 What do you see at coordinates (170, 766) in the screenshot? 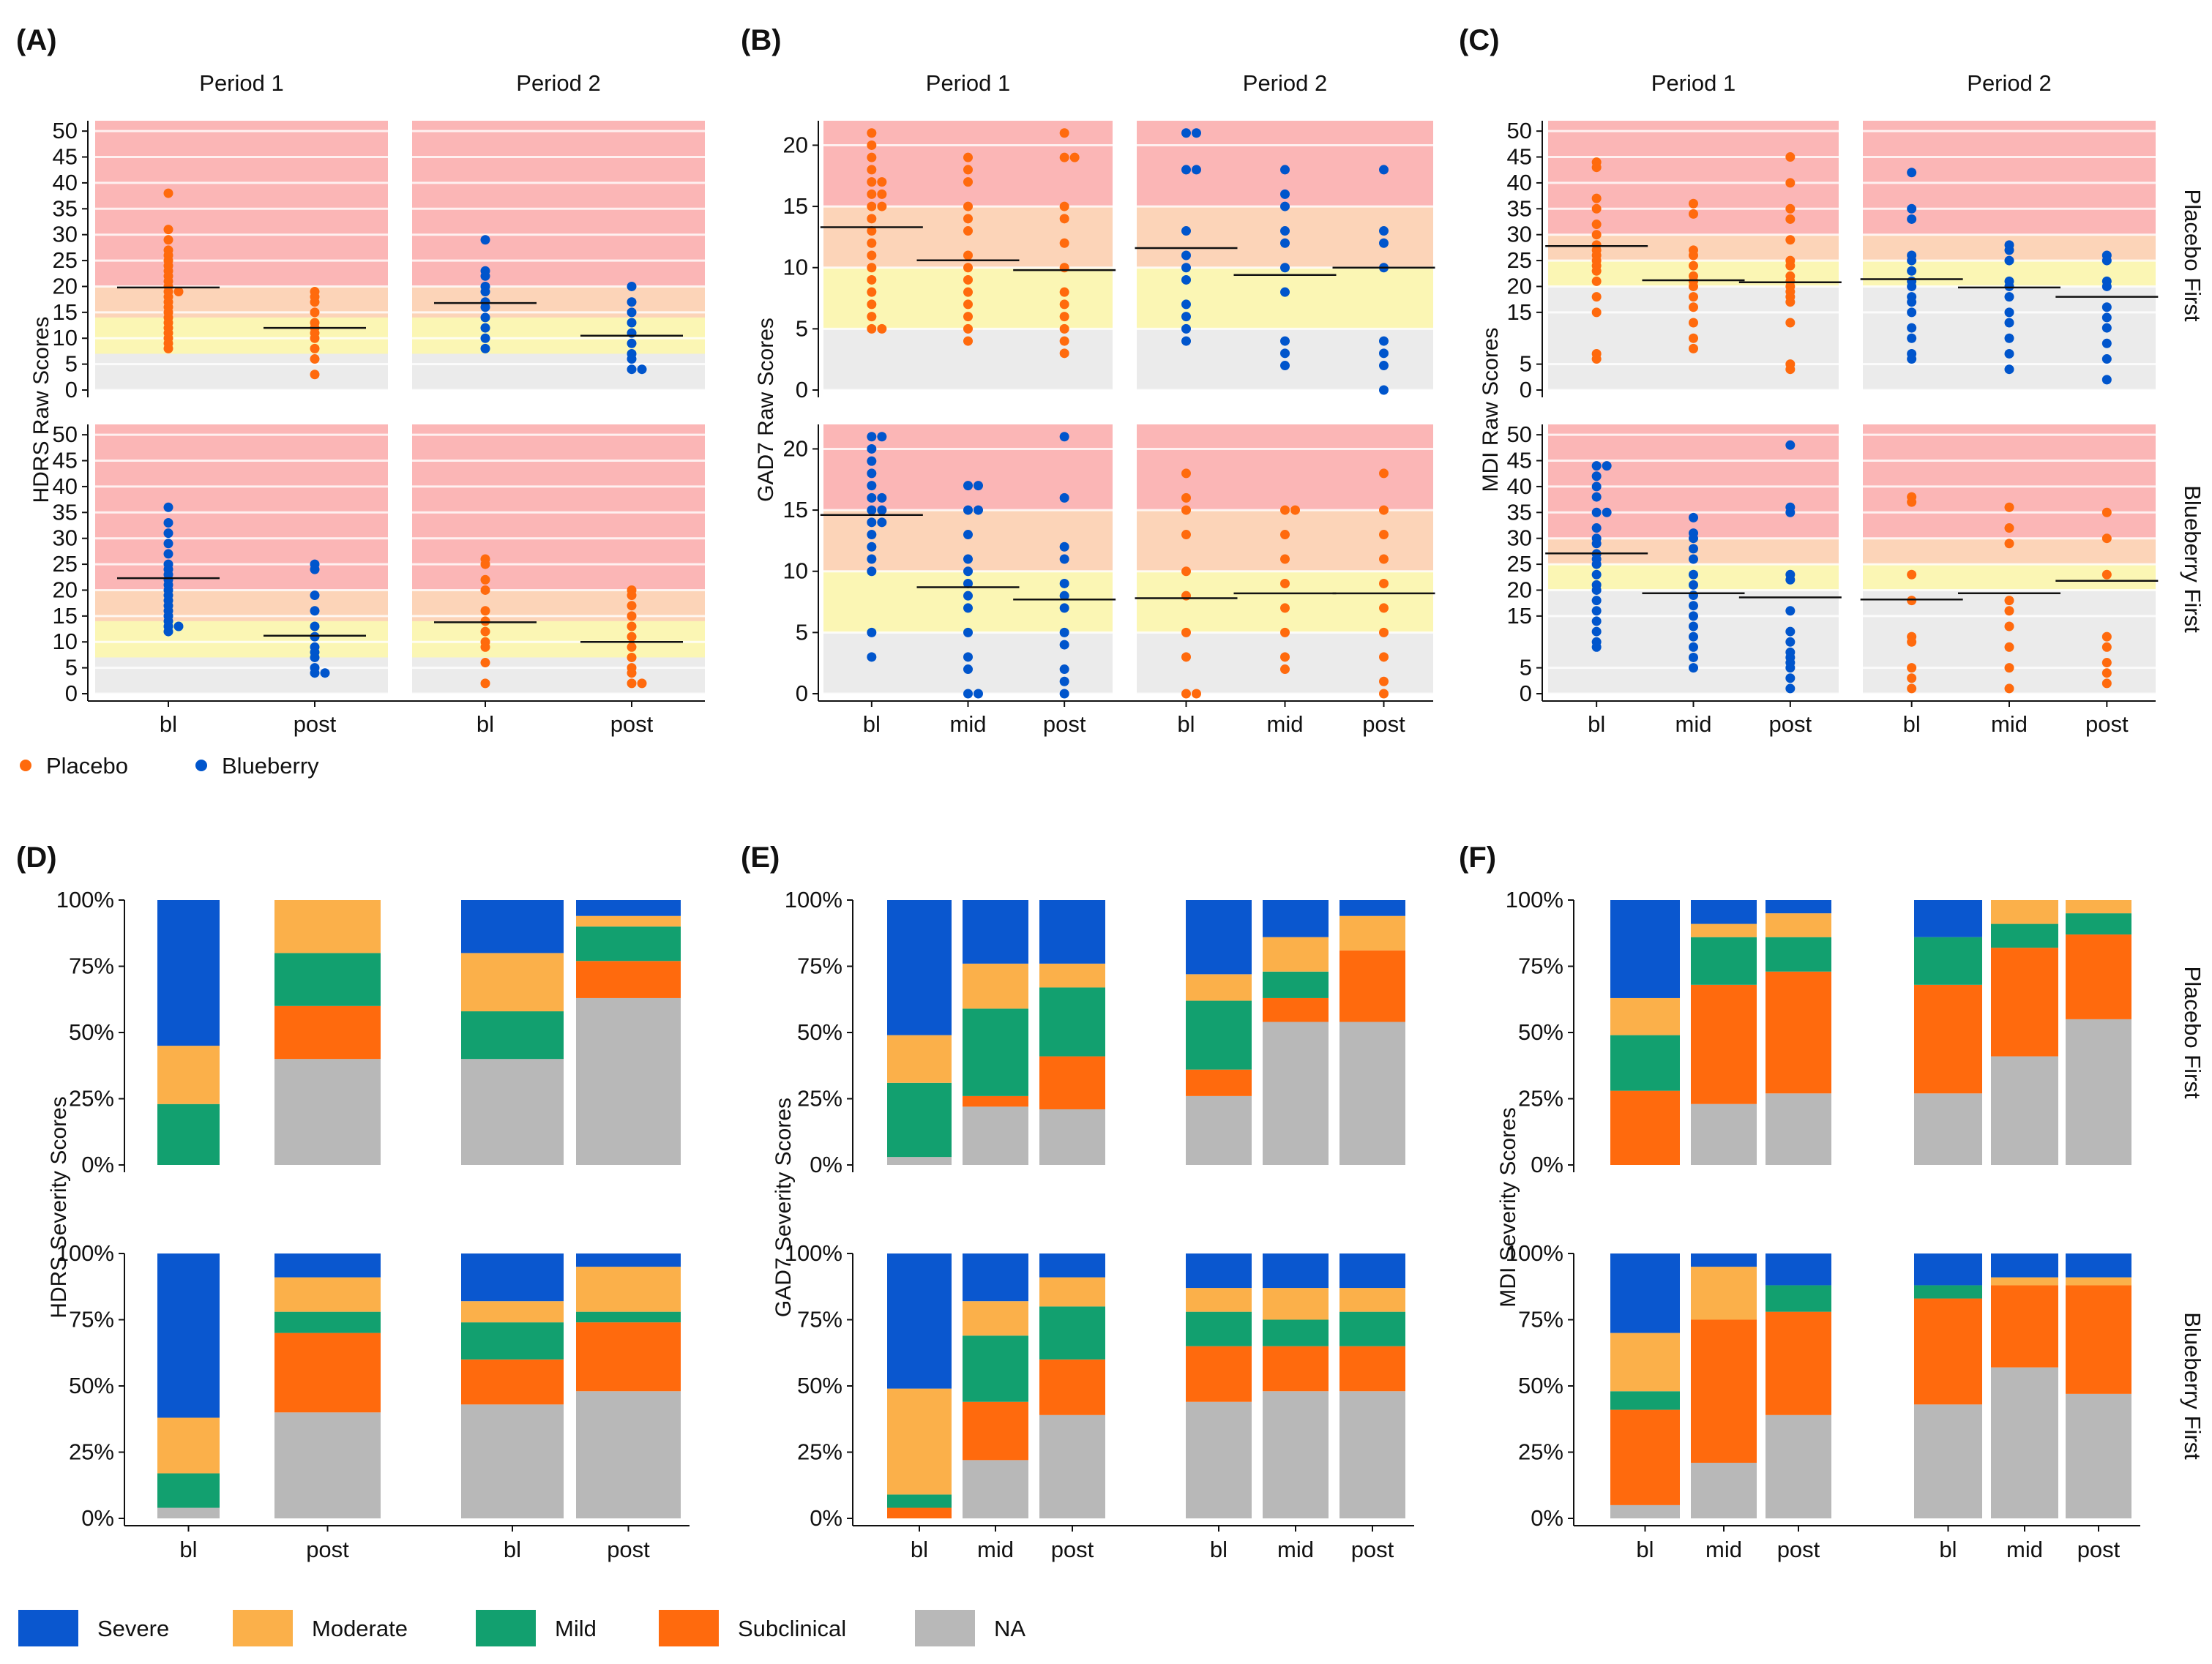
I see `dot-legend: Placebo Blueberry` at bounding box center [170, 766].